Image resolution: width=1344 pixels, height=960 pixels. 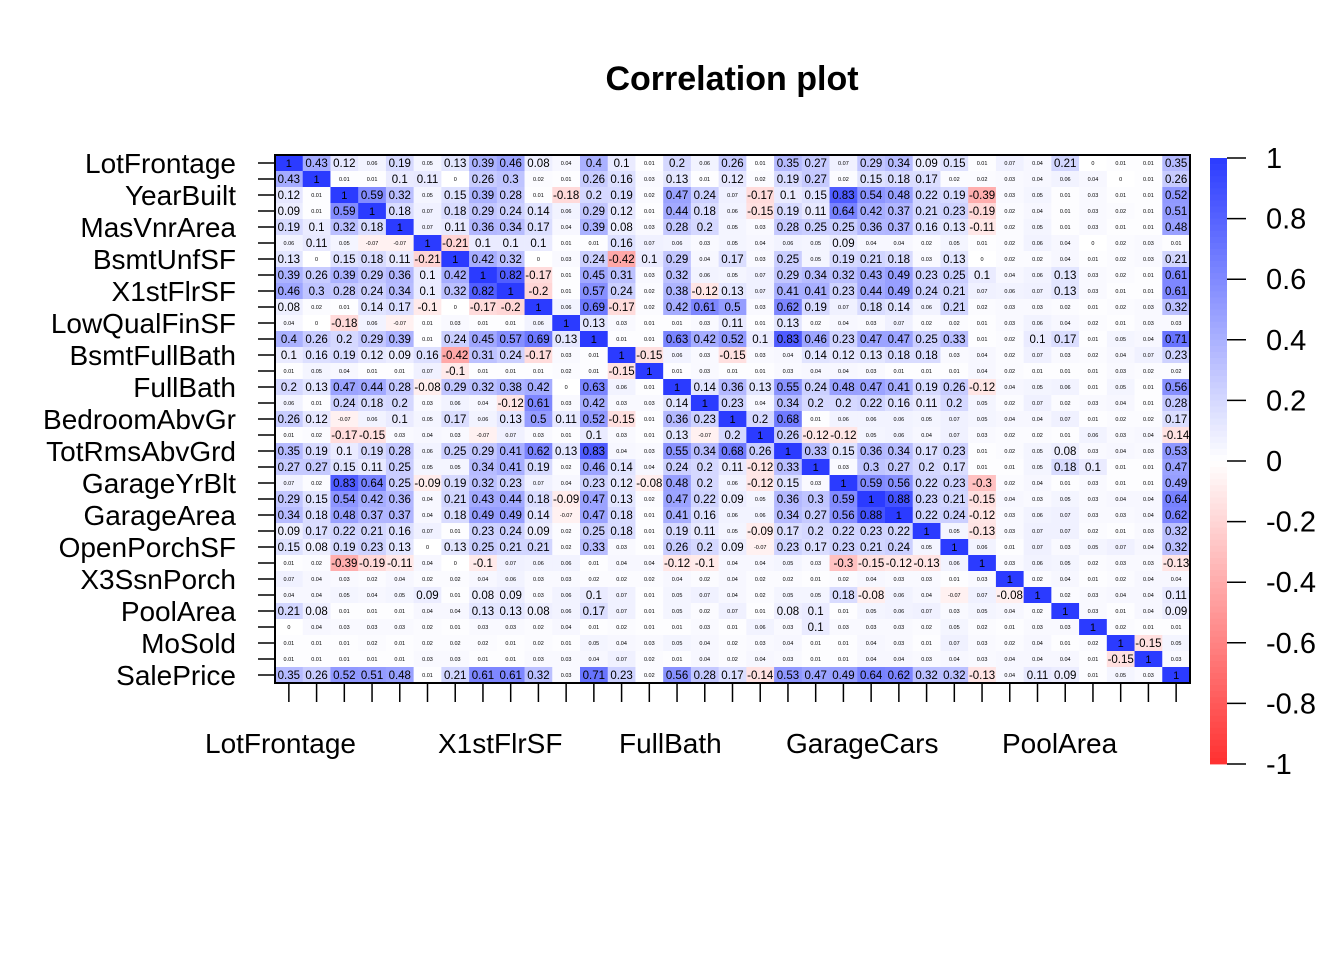 What do you see at coordinates (566, 388) in the screenshot?
I see `cell-label-r14-c10: 0` at bounding box center [566, 388].